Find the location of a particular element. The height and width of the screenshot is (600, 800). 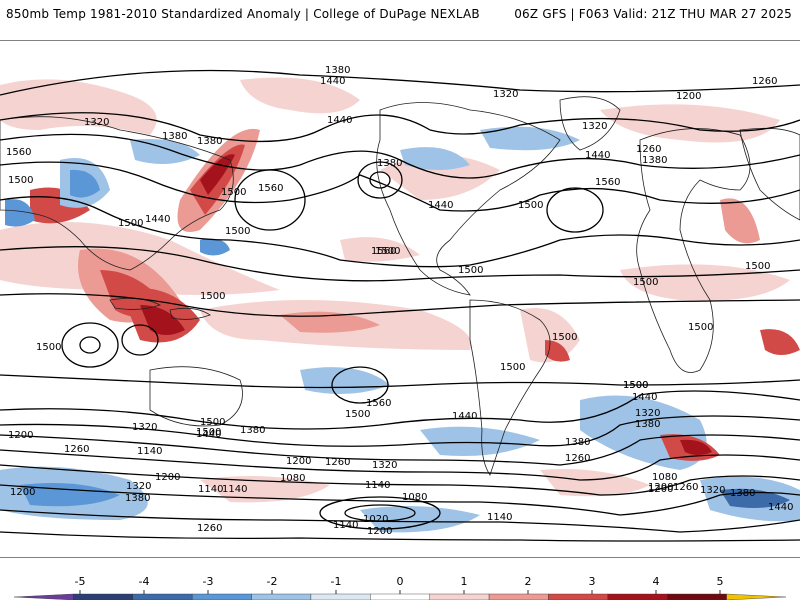

colorbar: -5 -4 -3 -2 -1 0 1 2 3 4 5 is located at coordinates (400, 587).